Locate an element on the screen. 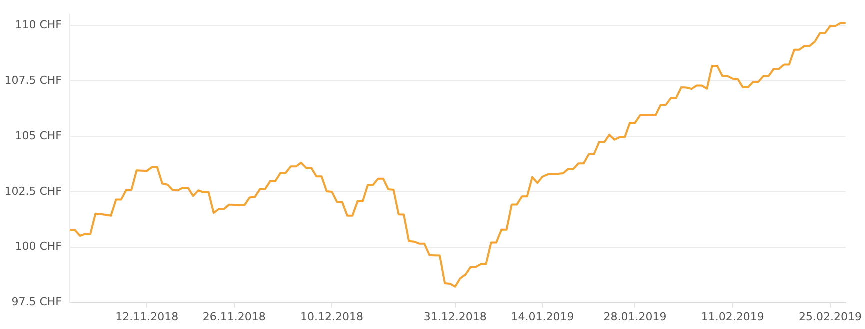 The image size is (865, 329). y-tick-label: 110 CHF is located at coordinates (38, 25).